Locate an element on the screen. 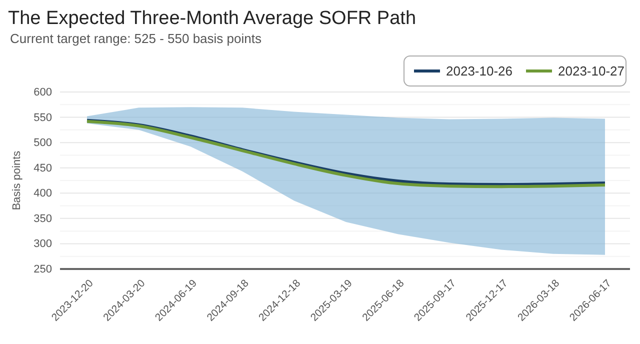 Image resolution: width=640 pixels, height=344 pixels. y-tick-label: 550 is located at coordinates (43, 118).